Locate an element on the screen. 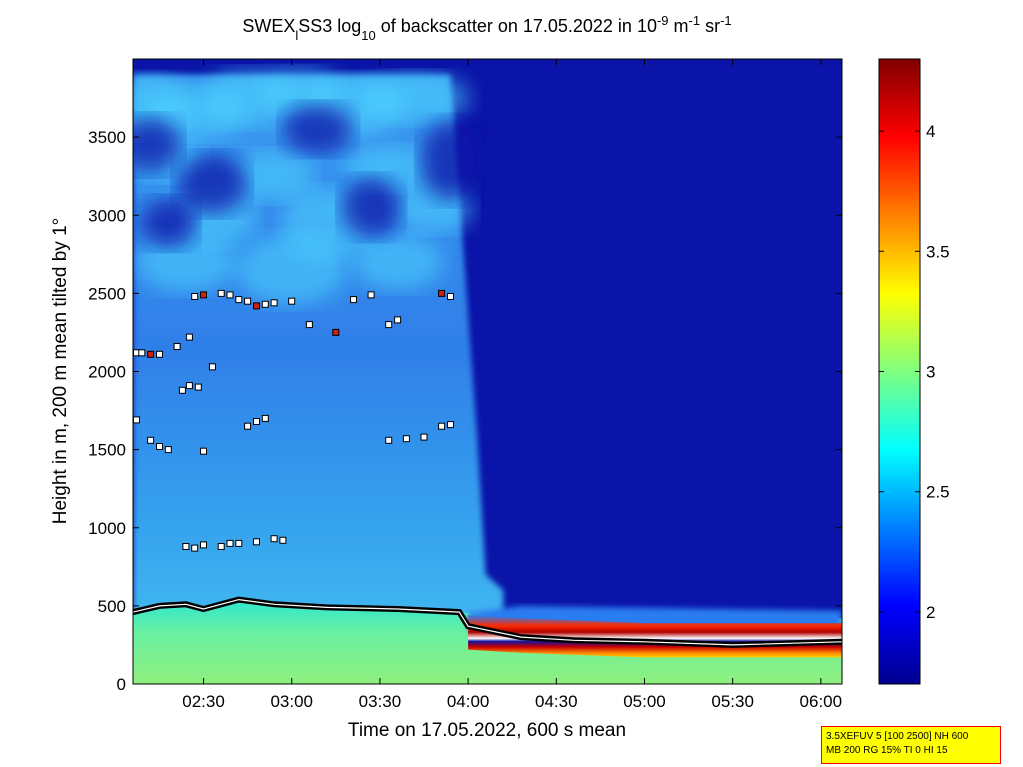  colorbar-scale is located at coordinates (899, 371).